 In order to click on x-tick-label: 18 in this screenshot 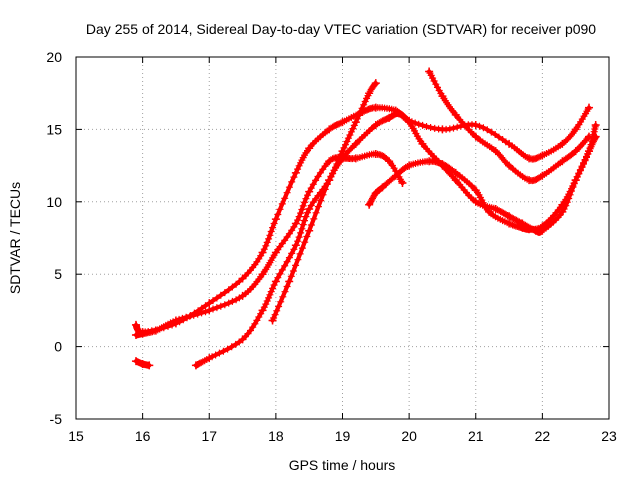, I will do `click(276, 436)`.